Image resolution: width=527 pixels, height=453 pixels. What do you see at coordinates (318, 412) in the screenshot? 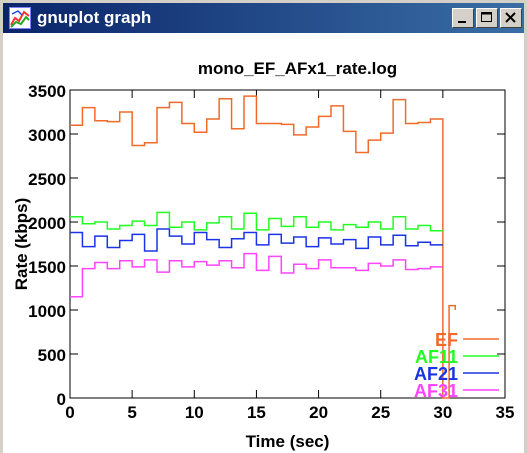
I see `x-tick-label: 20` at bounding box center [318, 412].